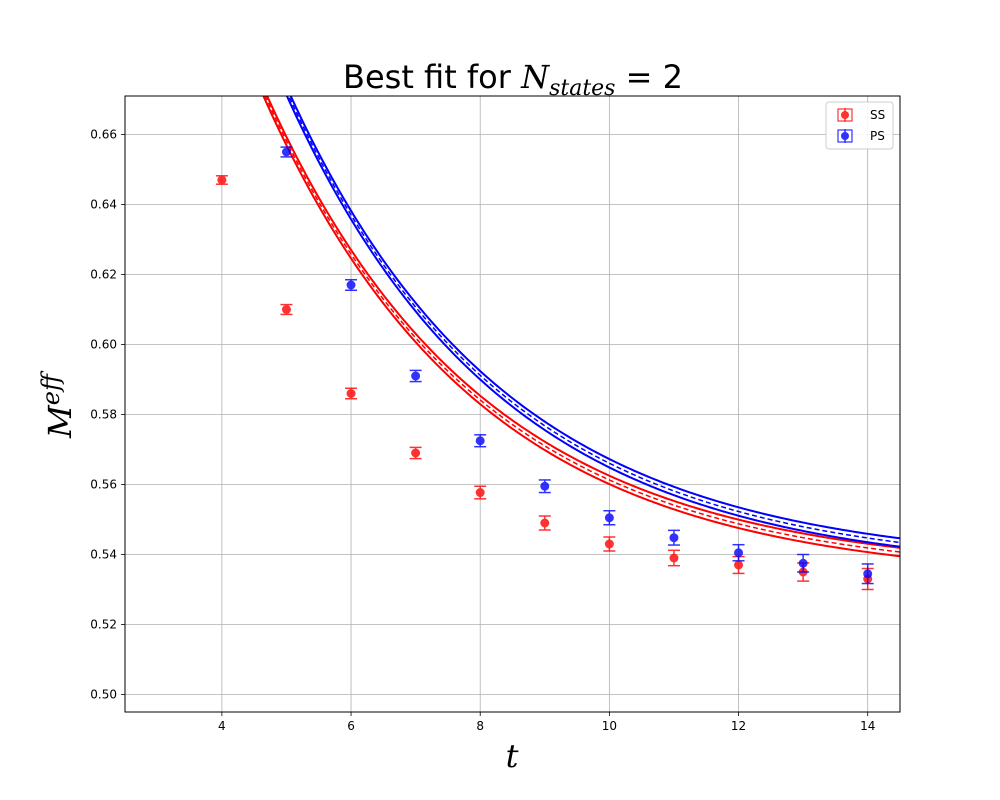 The image size is (1000, 800). Describe the element at coordinates (738, 726) in the screenshot. I see `x-tick-label: 12` at that location.